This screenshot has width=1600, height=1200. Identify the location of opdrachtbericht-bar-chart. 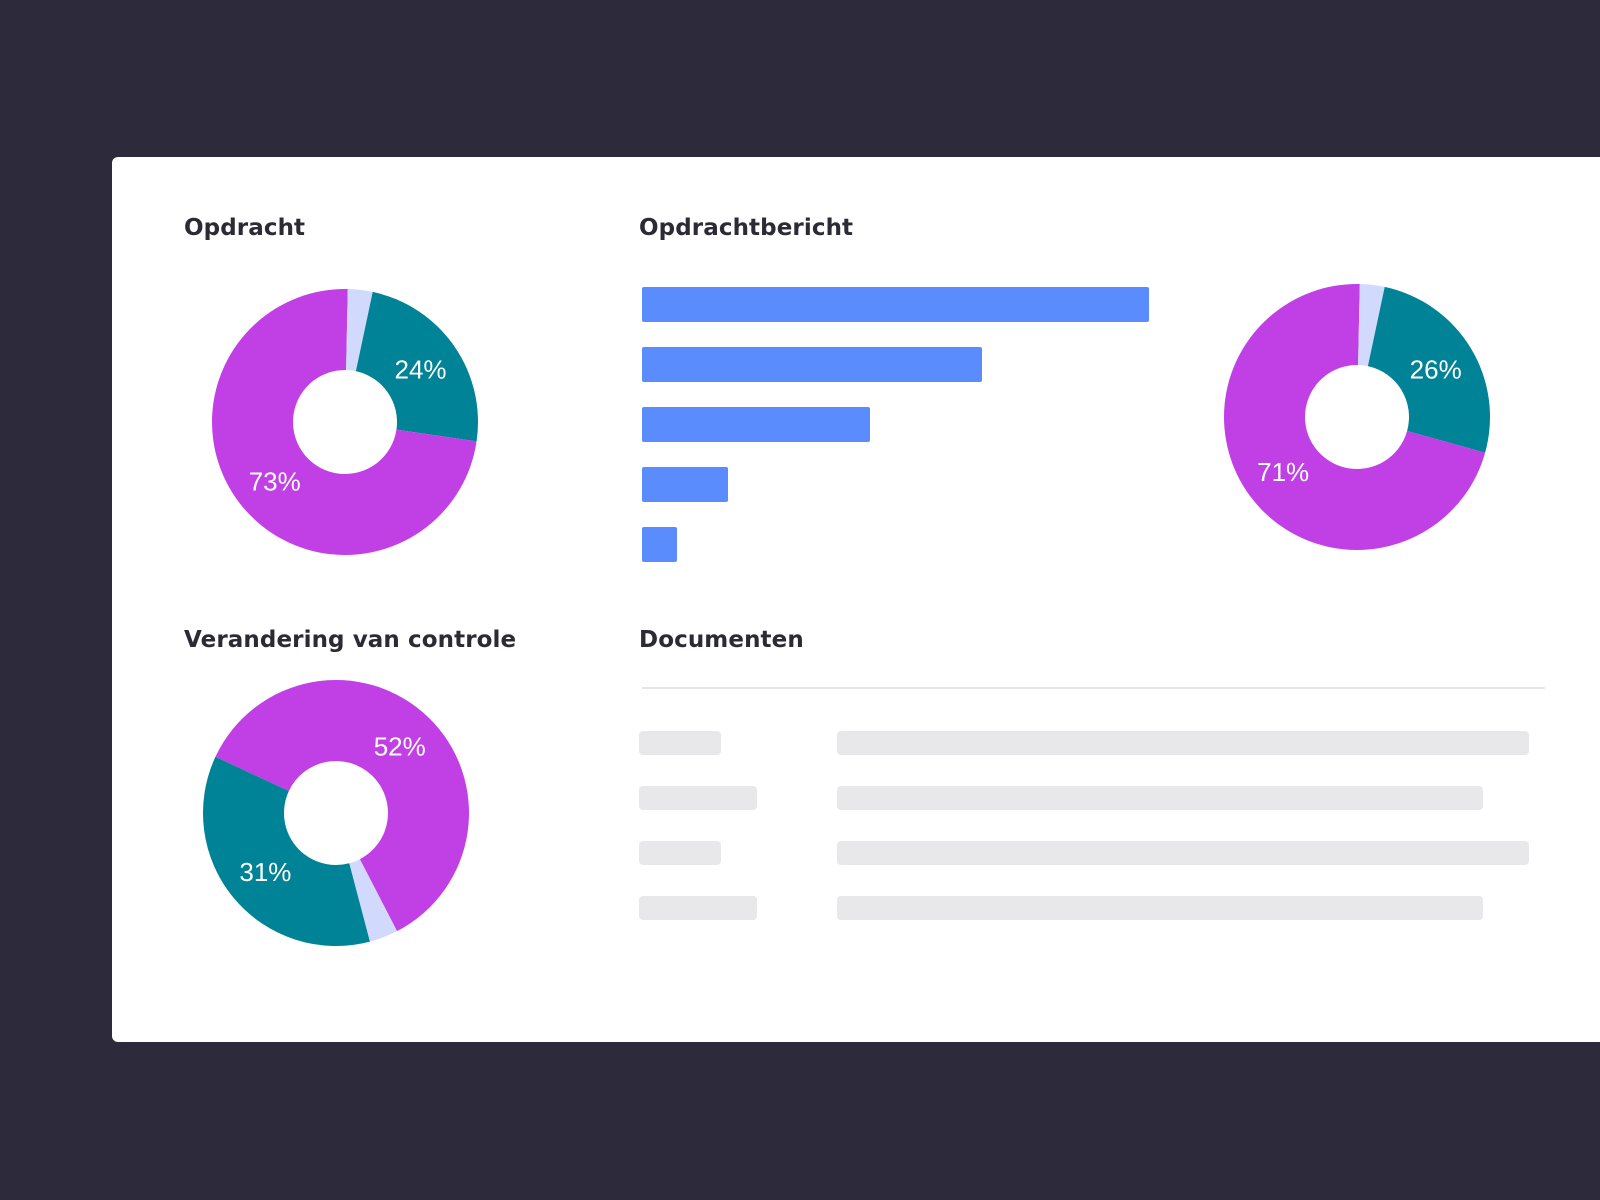
(912, 432).